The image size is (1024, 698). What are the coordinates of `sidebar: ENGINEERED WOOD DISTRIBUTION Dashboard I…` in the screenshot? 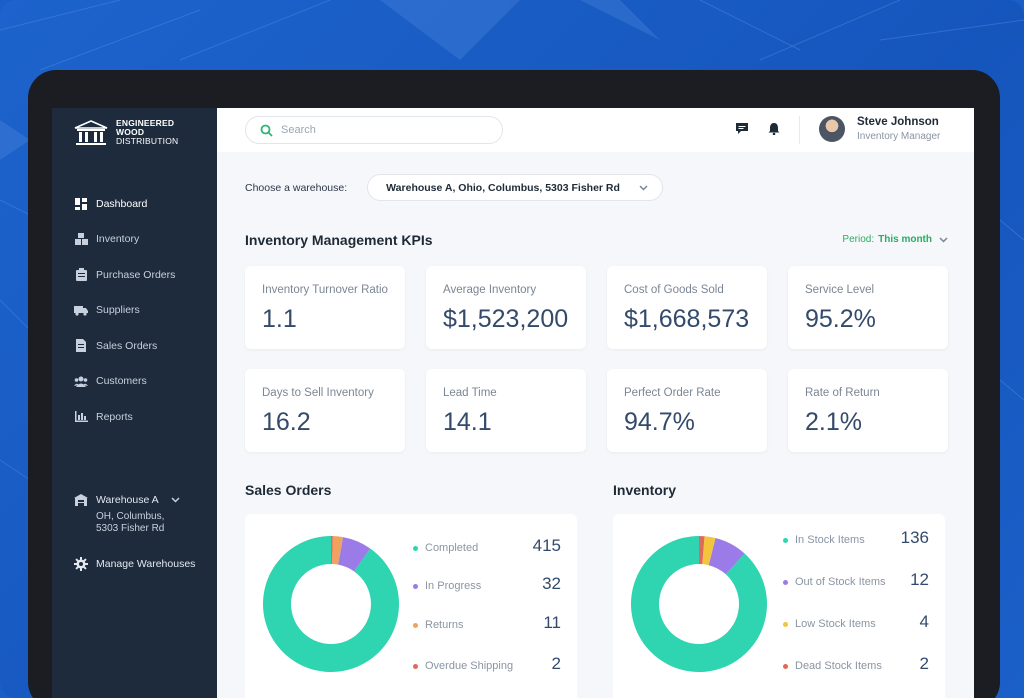 It's located at (134, 403).